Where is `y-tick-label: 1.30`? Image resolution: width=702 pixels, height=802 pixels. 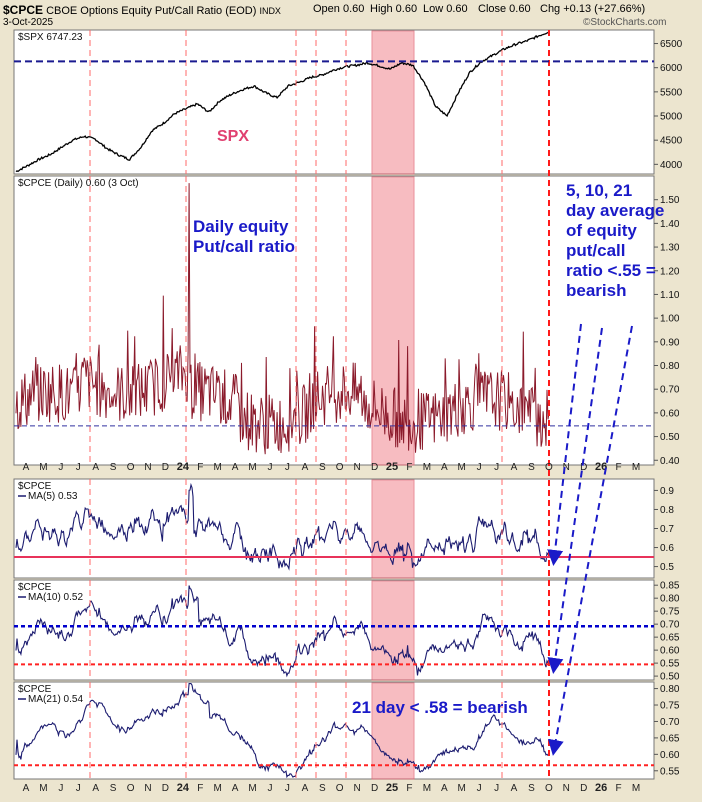 y-tick-label: 1.30 is located at coordinates (670, 248).